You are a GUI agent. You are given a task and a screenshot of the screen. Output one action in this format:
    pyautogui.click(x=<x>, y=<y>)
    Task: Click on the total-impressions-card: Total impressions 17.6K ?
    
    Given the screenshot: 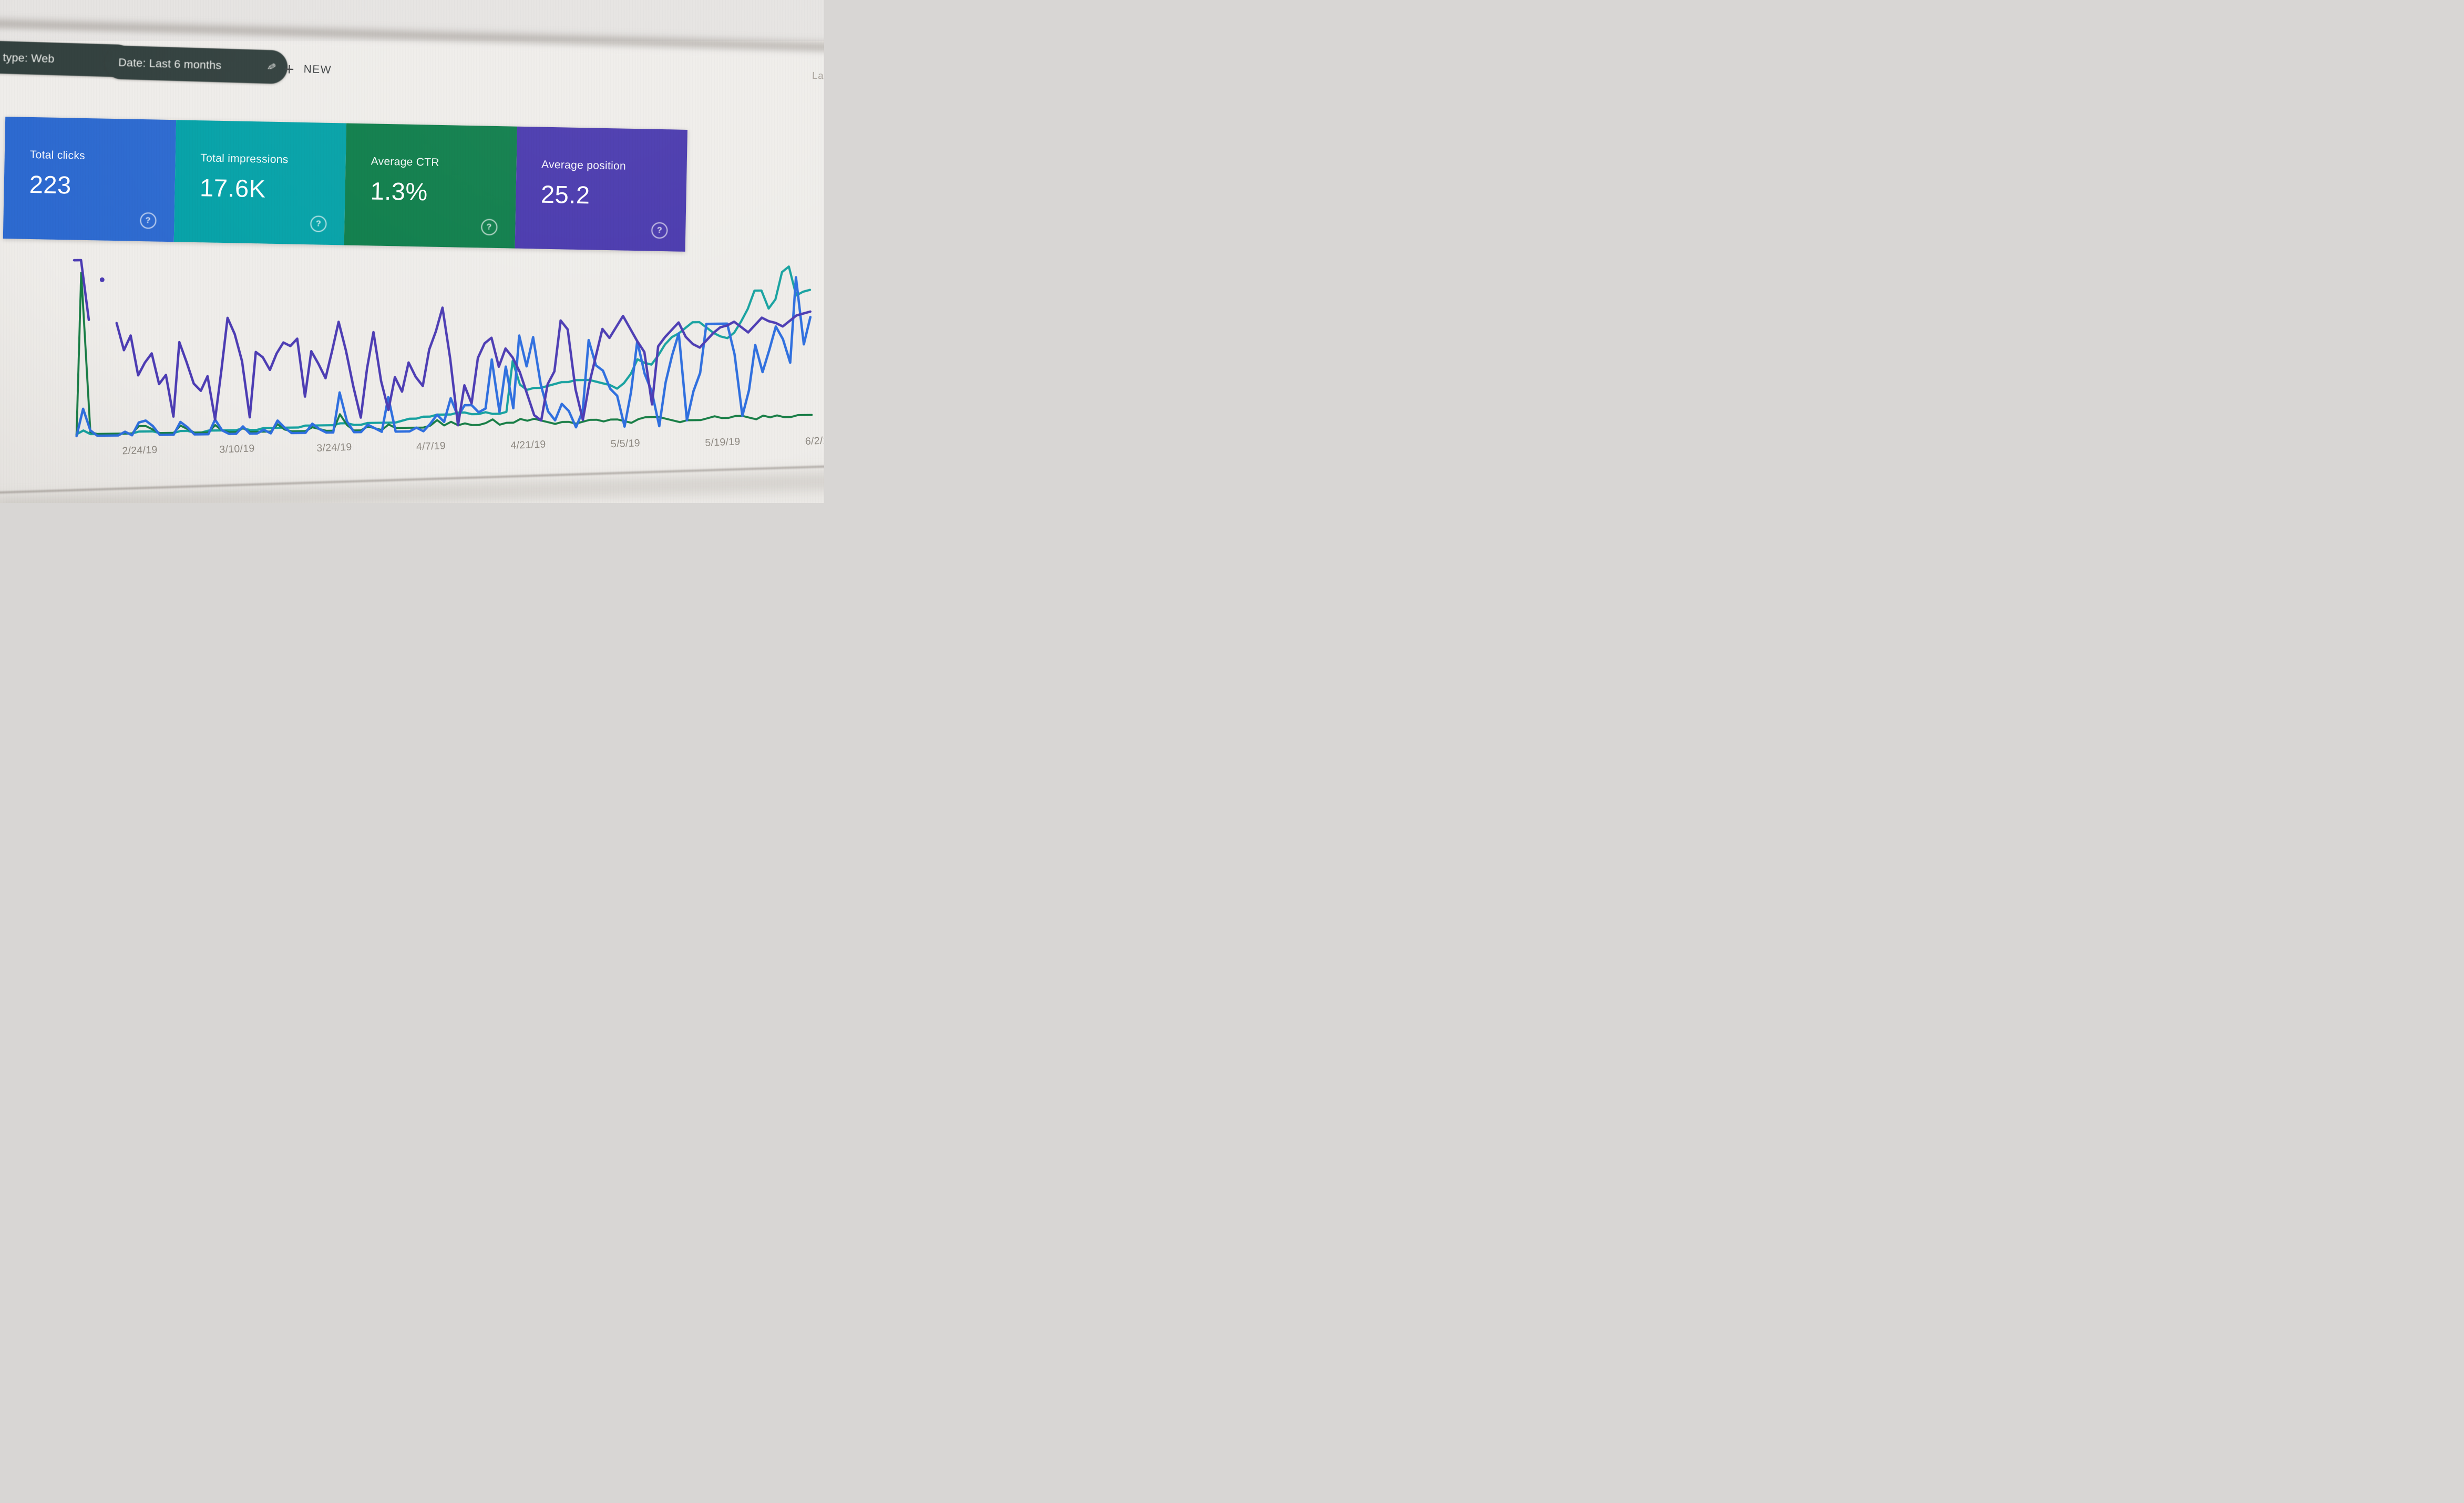 What is the action you would take?
    pyautogui.click(x=260, y=183)
    